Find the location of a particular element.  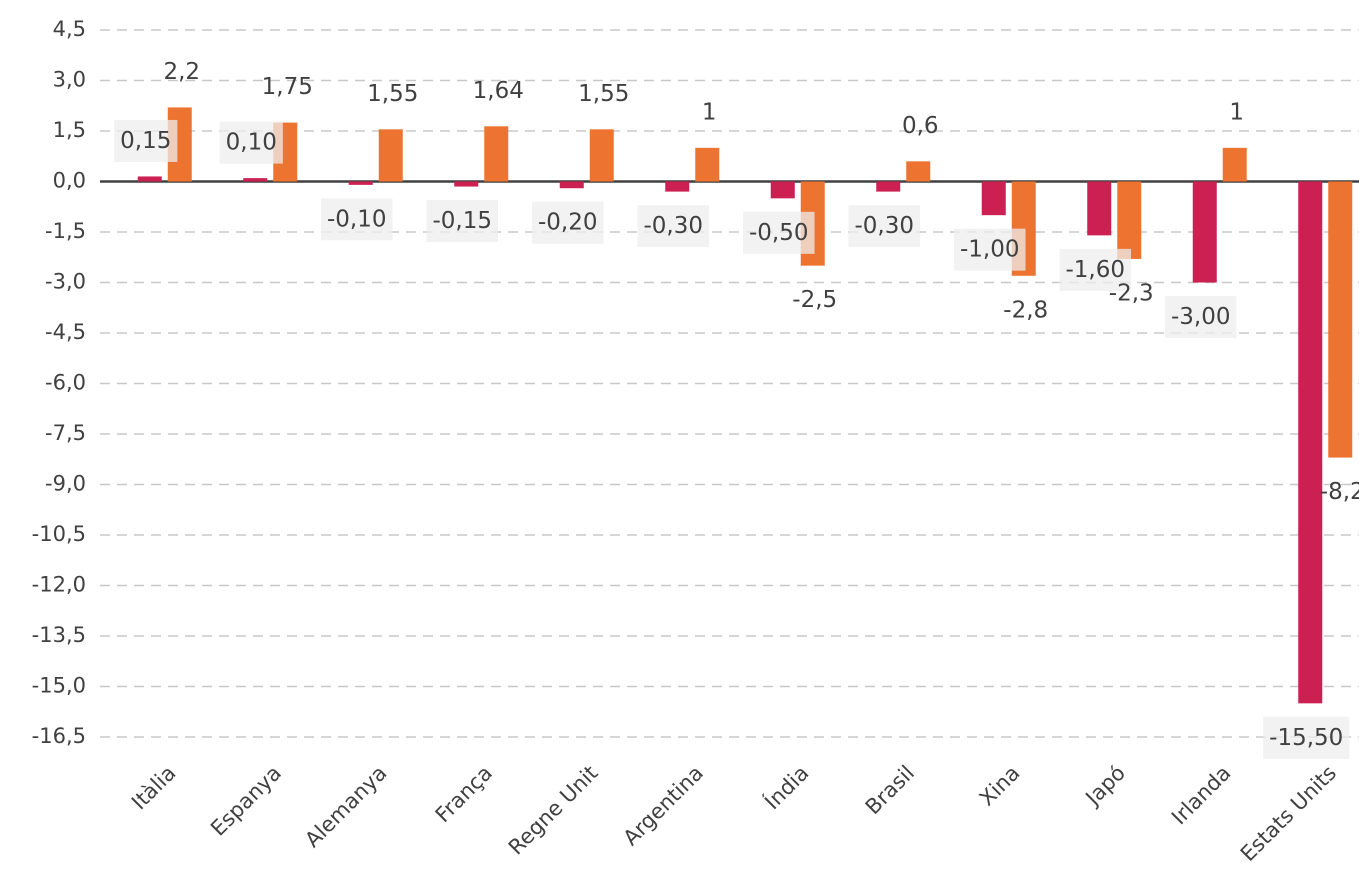

x-tick-label: Regne Unit is located at coordinates (553, 810).